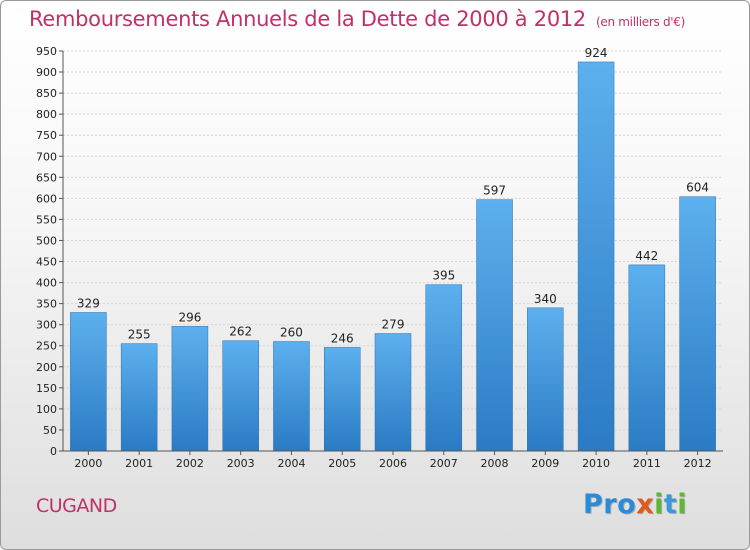 The height and width of the screenshot is (550, 750). I want to click on x-tick-label: 2009, so click(545, 463).